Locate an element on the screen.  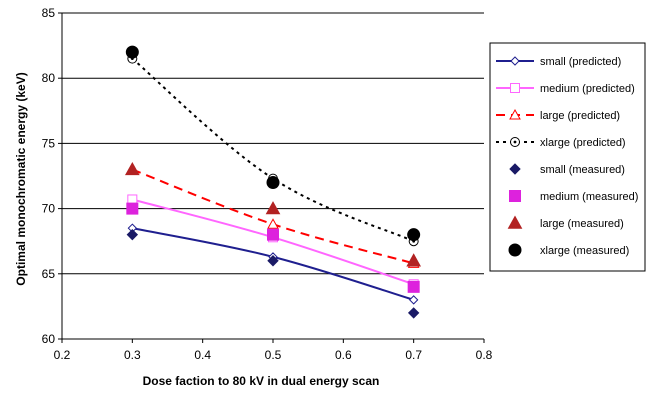
legend-label: xlarge (predicted) is located at coordinates (583, 143).